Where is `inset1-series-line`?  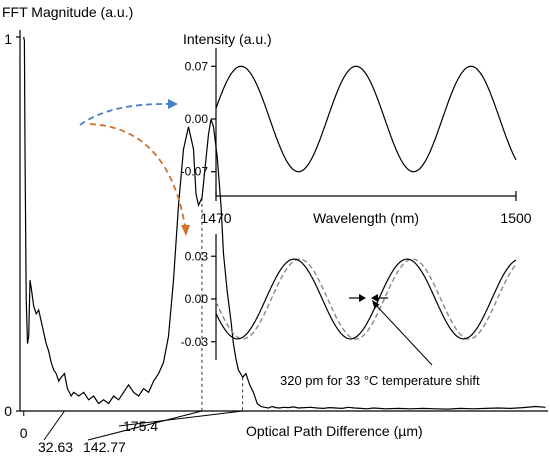 inset1-series-line is located at coordinates (366, 119).